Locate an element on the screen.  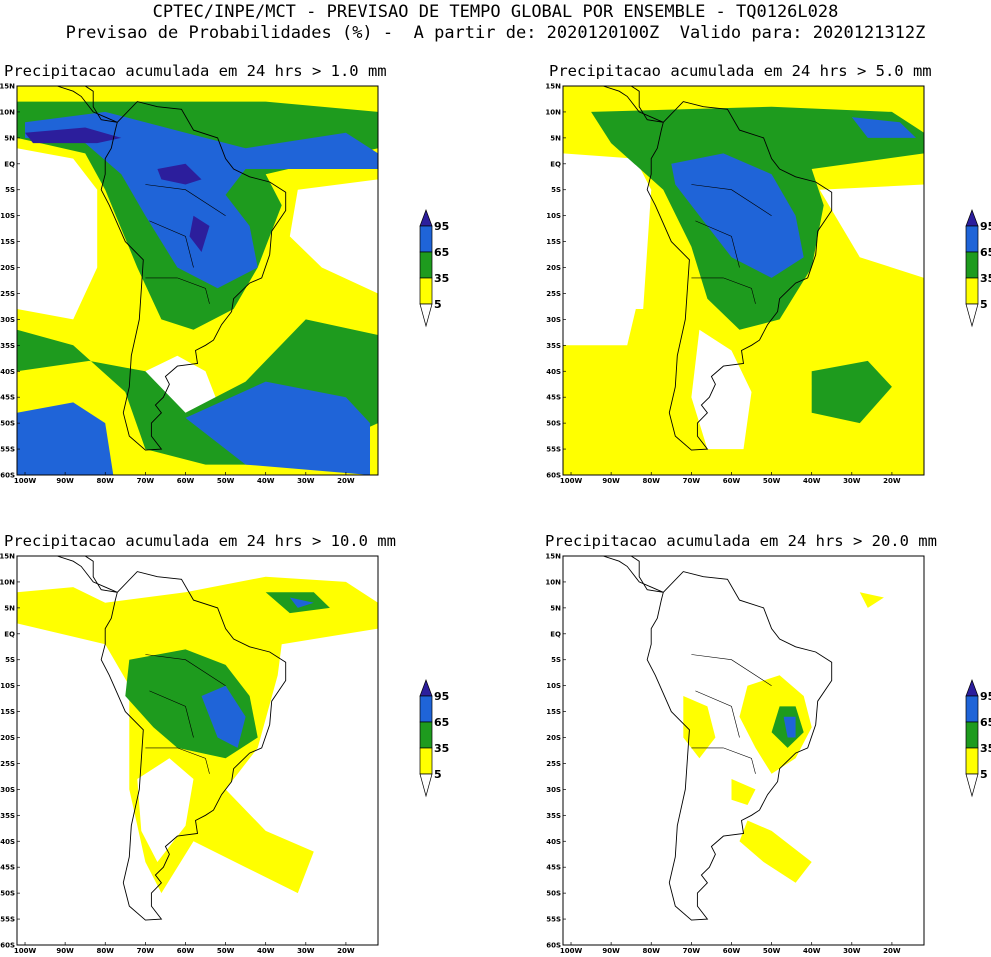
legend-colorbar: 95 65 35 5 is located at coordinates (434, 268).